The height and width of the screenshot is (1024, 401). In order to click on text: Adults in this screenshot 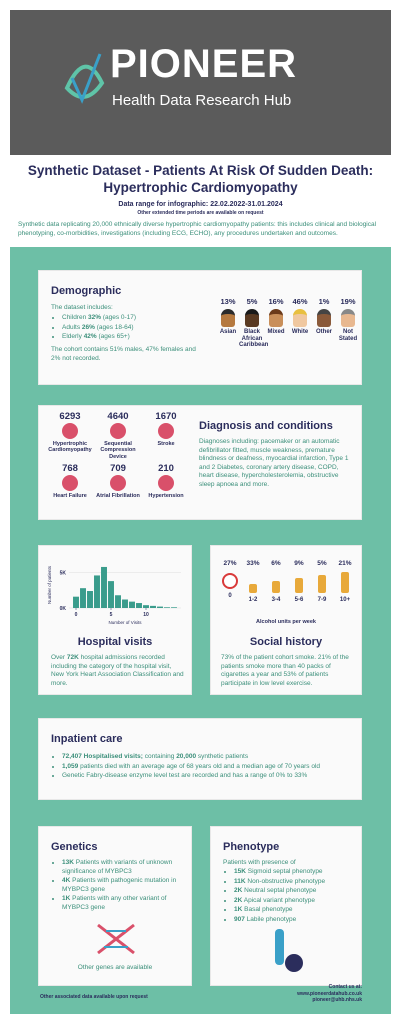, I will do `click(72, 327)`.